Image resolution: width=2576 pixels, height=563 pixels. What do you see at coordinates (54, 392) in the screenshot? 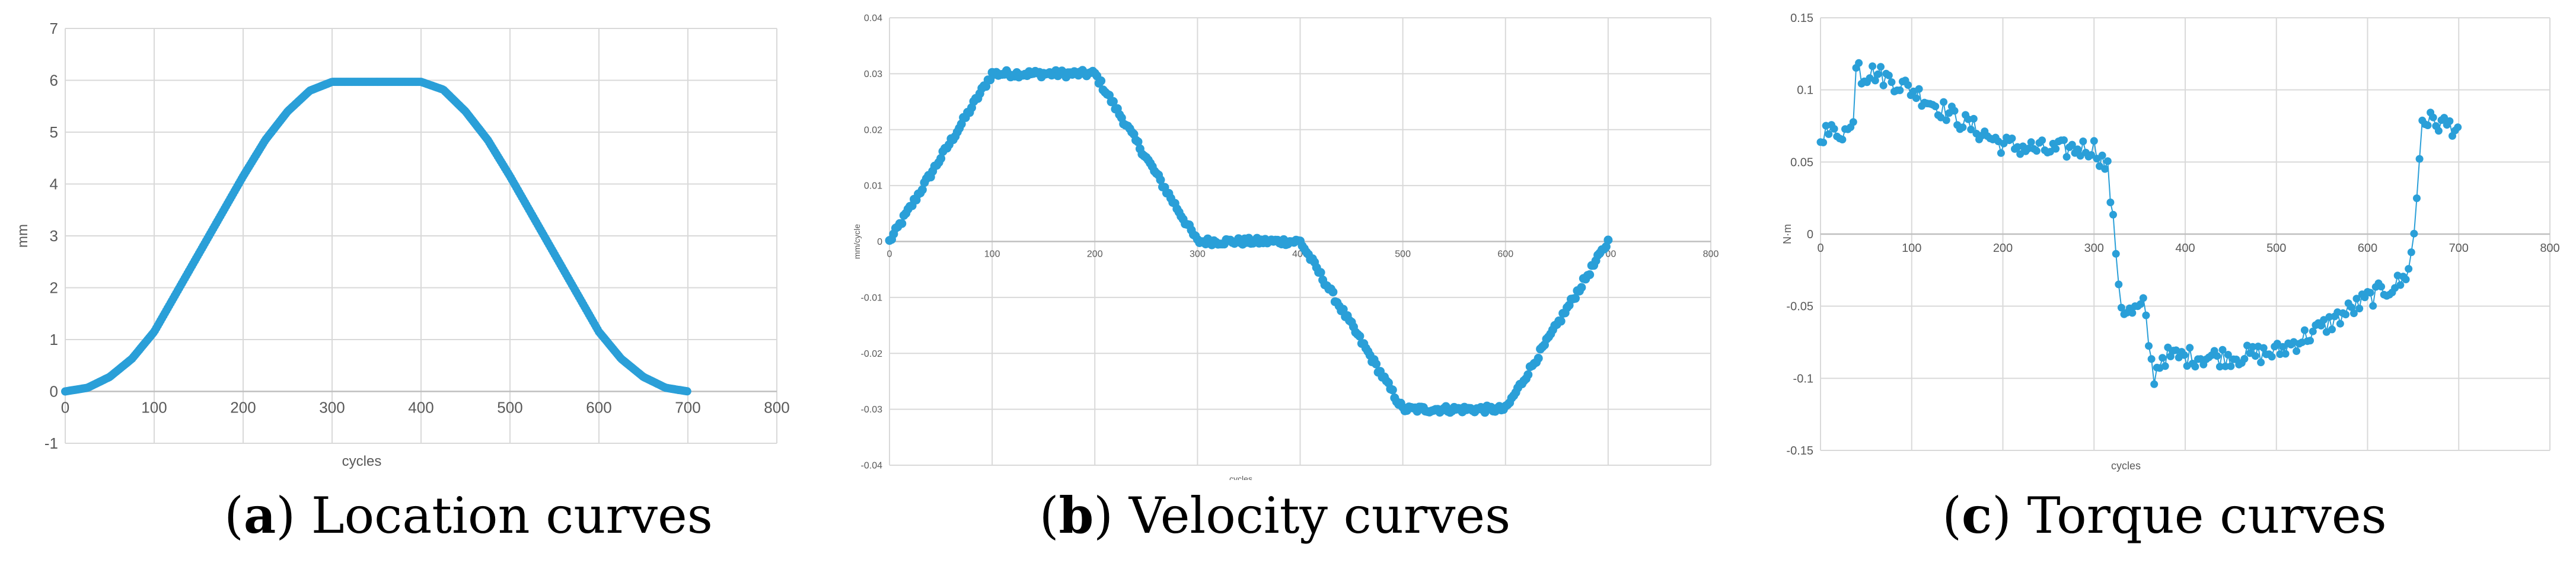
I see `y-tick-label: 0` at bounding box center [54, 392].